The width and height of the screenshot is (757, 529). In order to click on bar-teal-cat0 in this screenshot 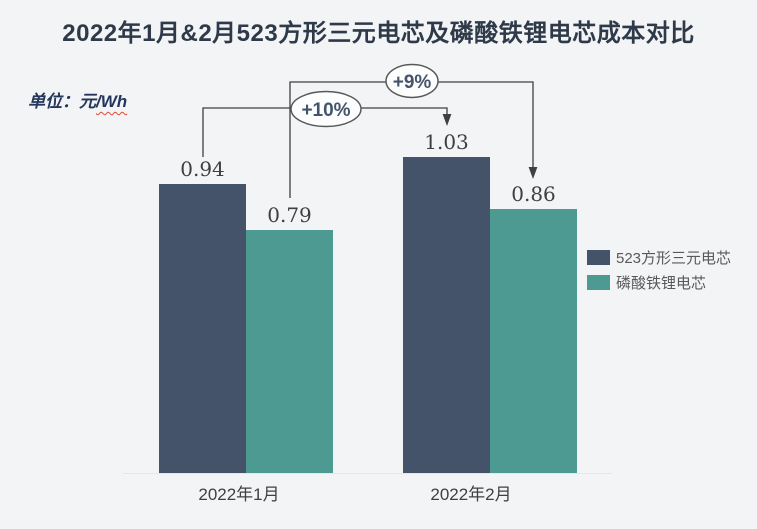, I will do `click(289, 351)`.